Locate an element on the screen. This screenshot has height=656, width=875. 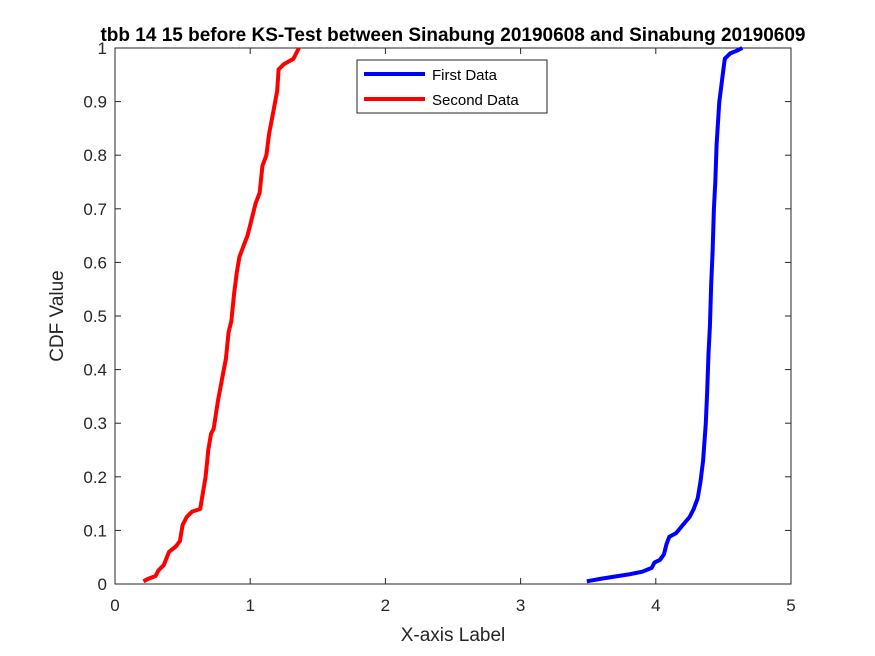
y-tick-label: 0.6 is located at coordinates (95, 262).